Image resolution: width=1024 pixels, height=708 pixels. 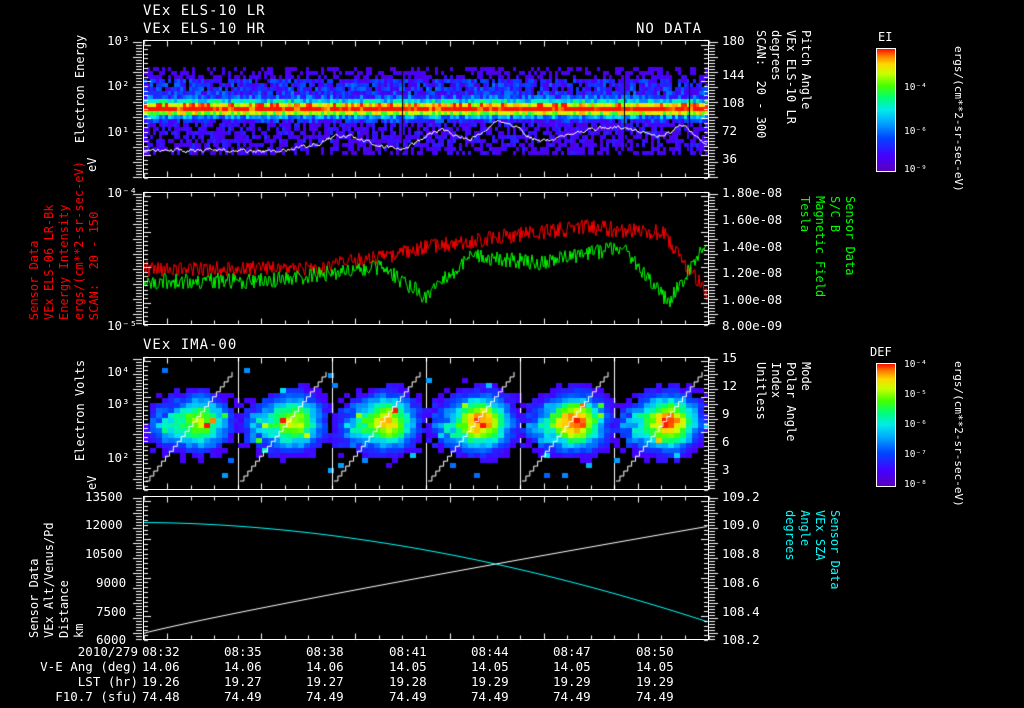 I want to click on panel1-y2-axis-label-line-2: degrees, so click(x=776, y=55).